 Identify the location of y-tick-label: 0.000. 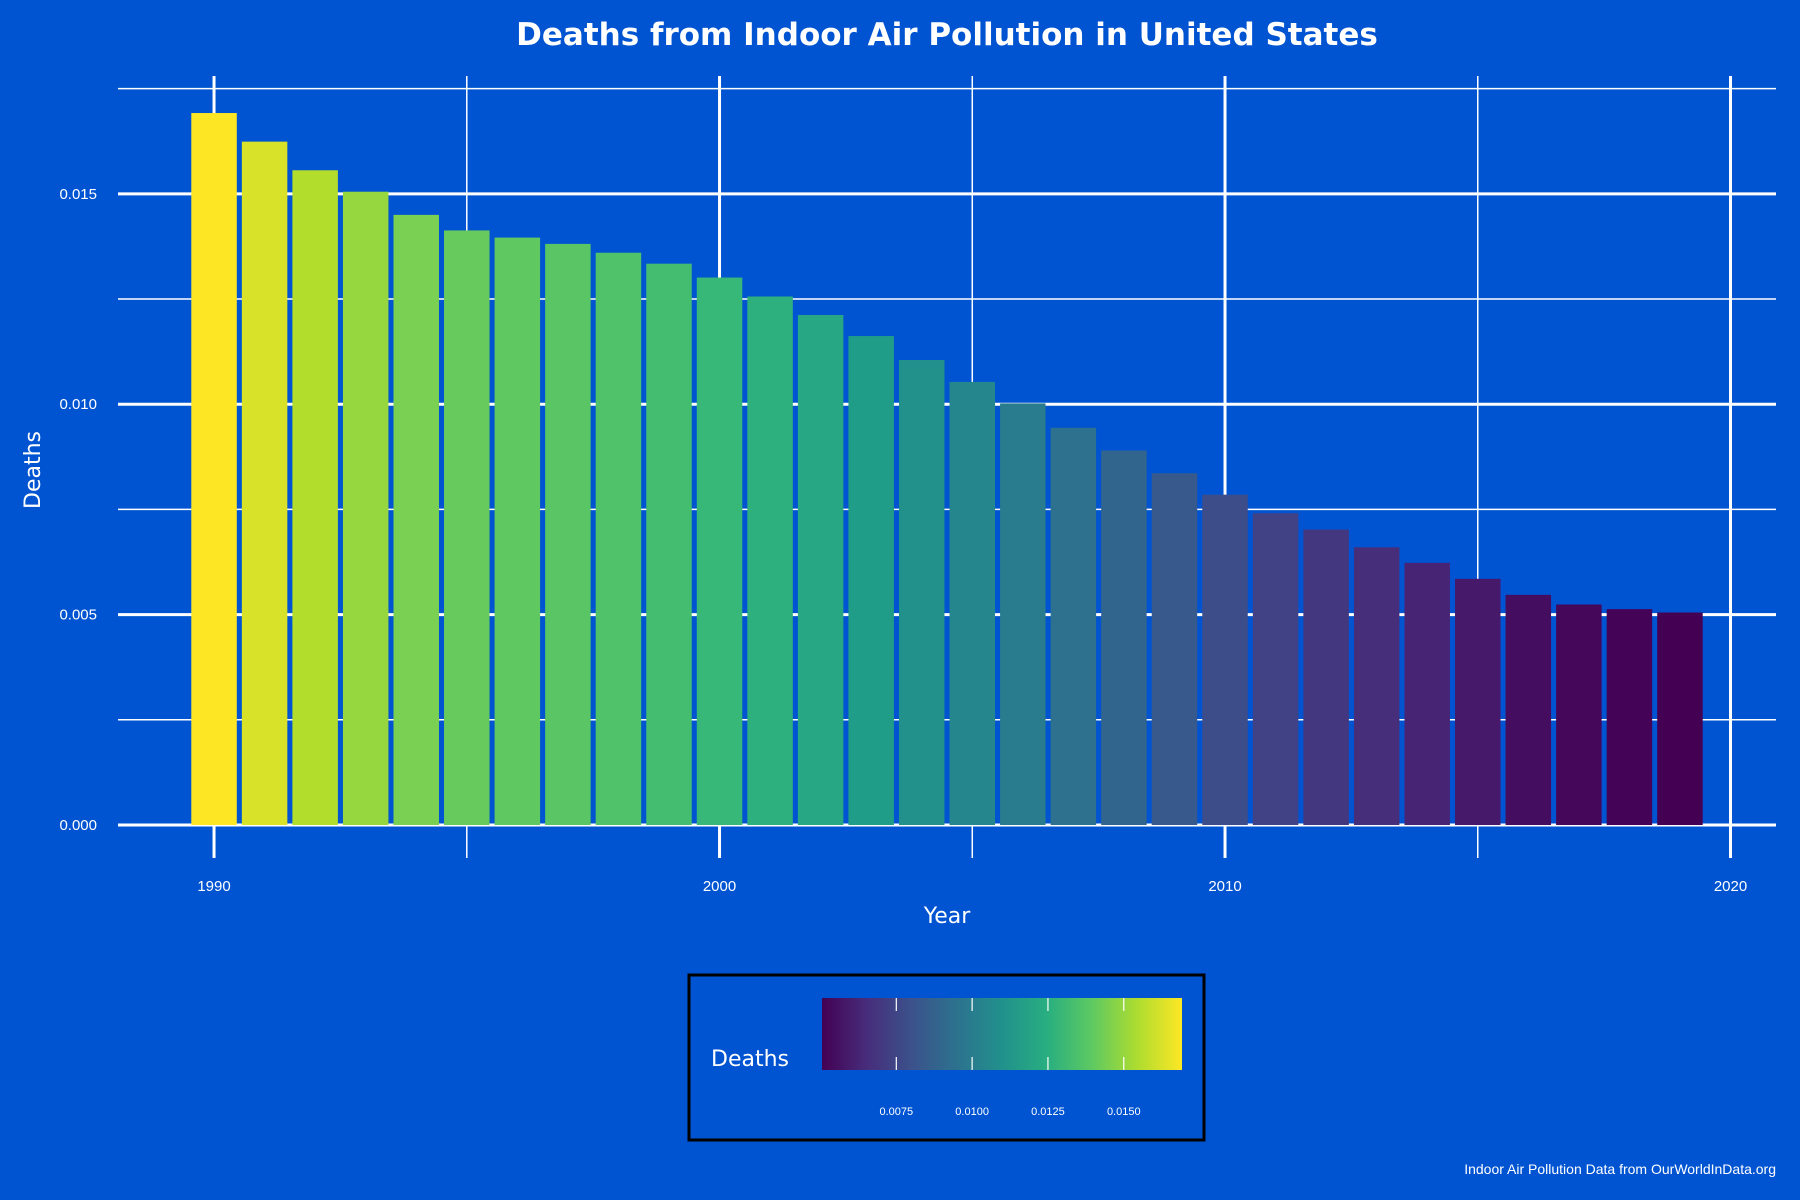
(78, 825).